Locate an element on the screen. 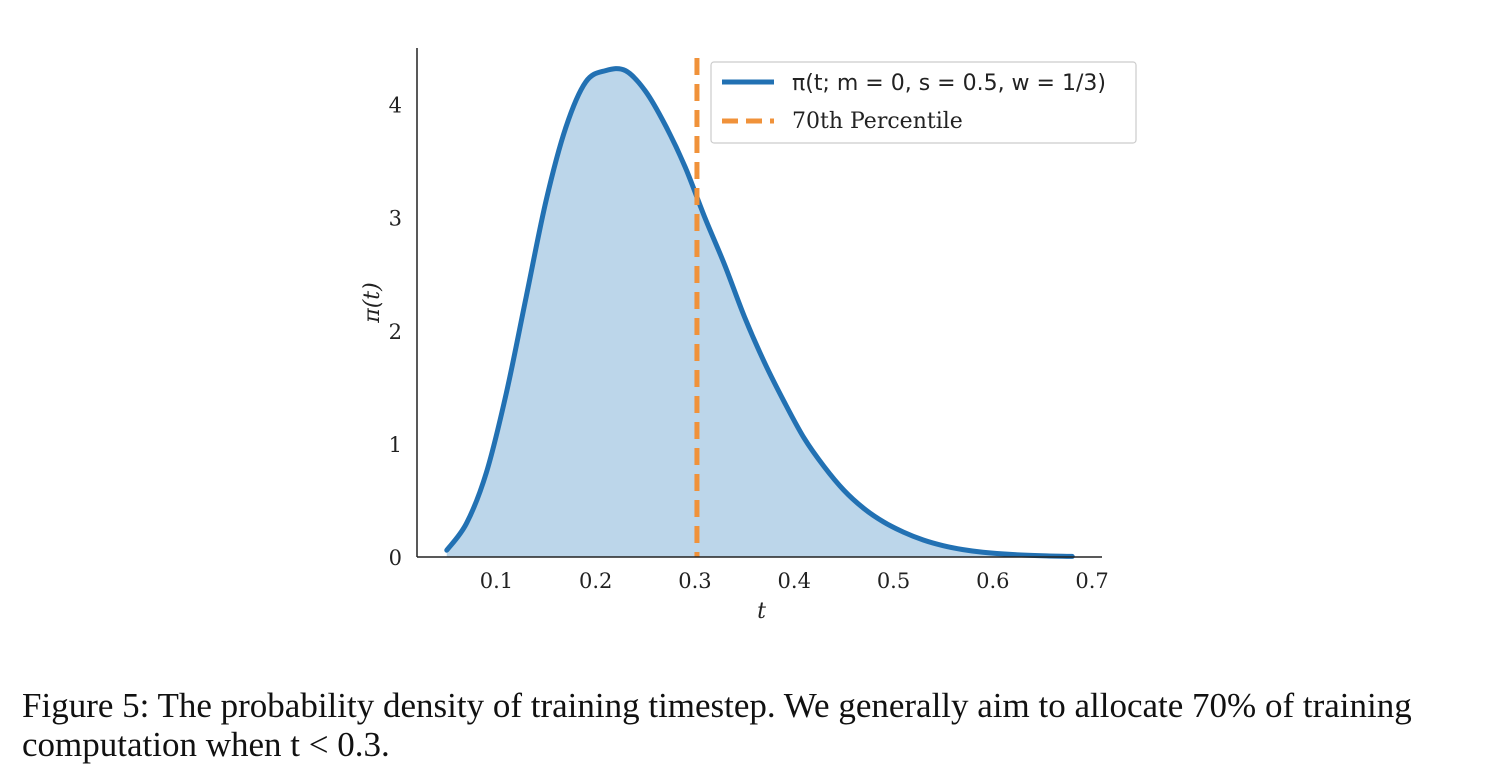  x-axis-ticks: 0.1 0.2 0.3 0.4 0.5 0.6 0.7 is located at coordinates (794, 581).